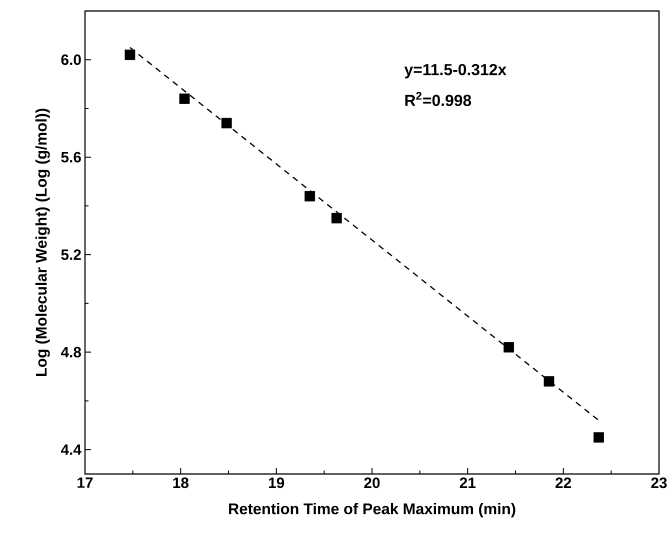 The height and width of the screenshot is (548, 672). I want to click on x-axis-title: Retention Time of Peak Maximum (min), so click(372, 510).